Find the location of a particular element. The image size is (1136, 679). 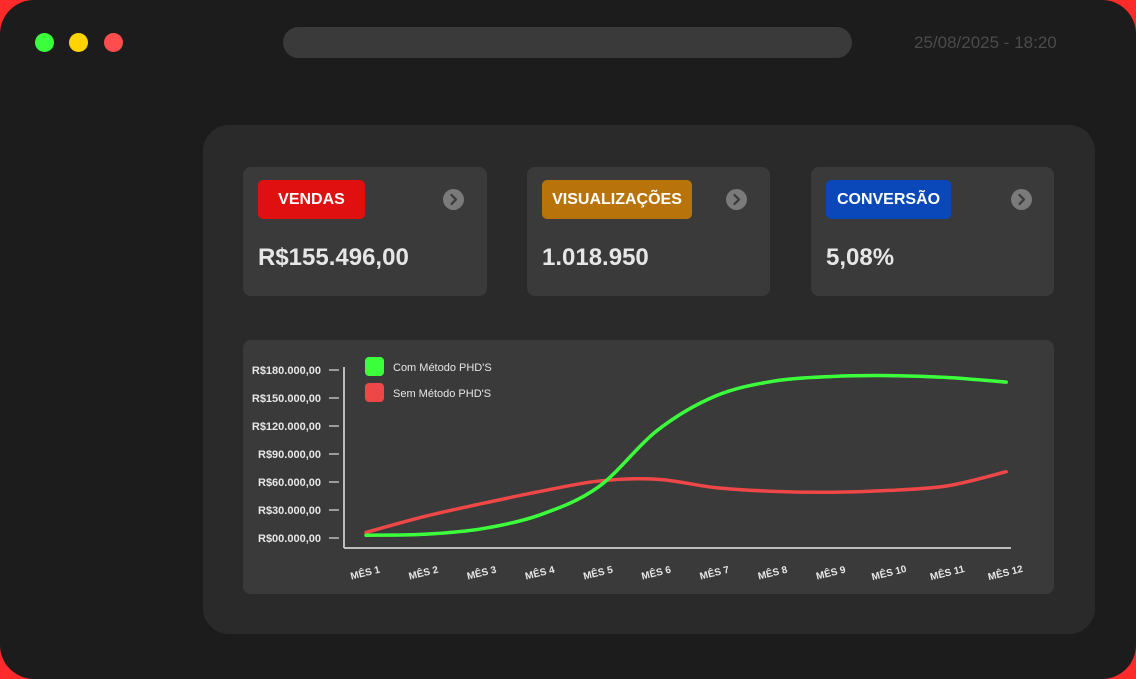

window-yellow-dot is located at coordinates (78, 42).